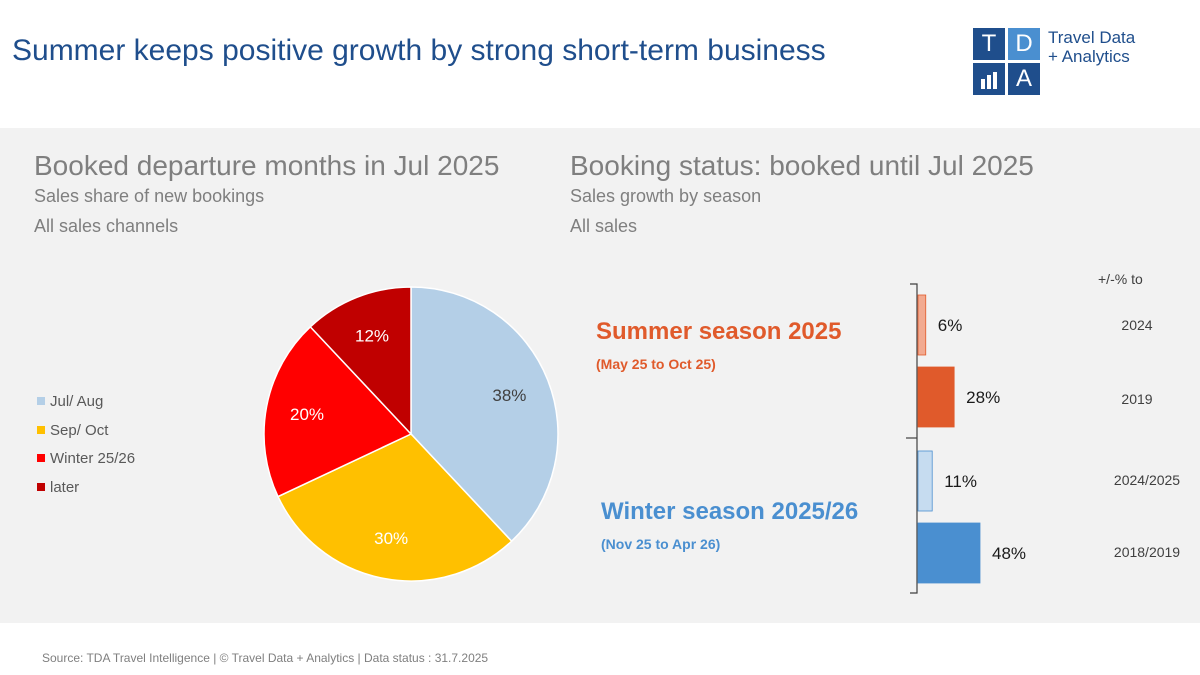 Image resolution: width=1200 pixels, height=675 pixels. Describe the element at coordinates (307, 414) in the screenshot. I see `pie-label-winter: 20%` at that location.